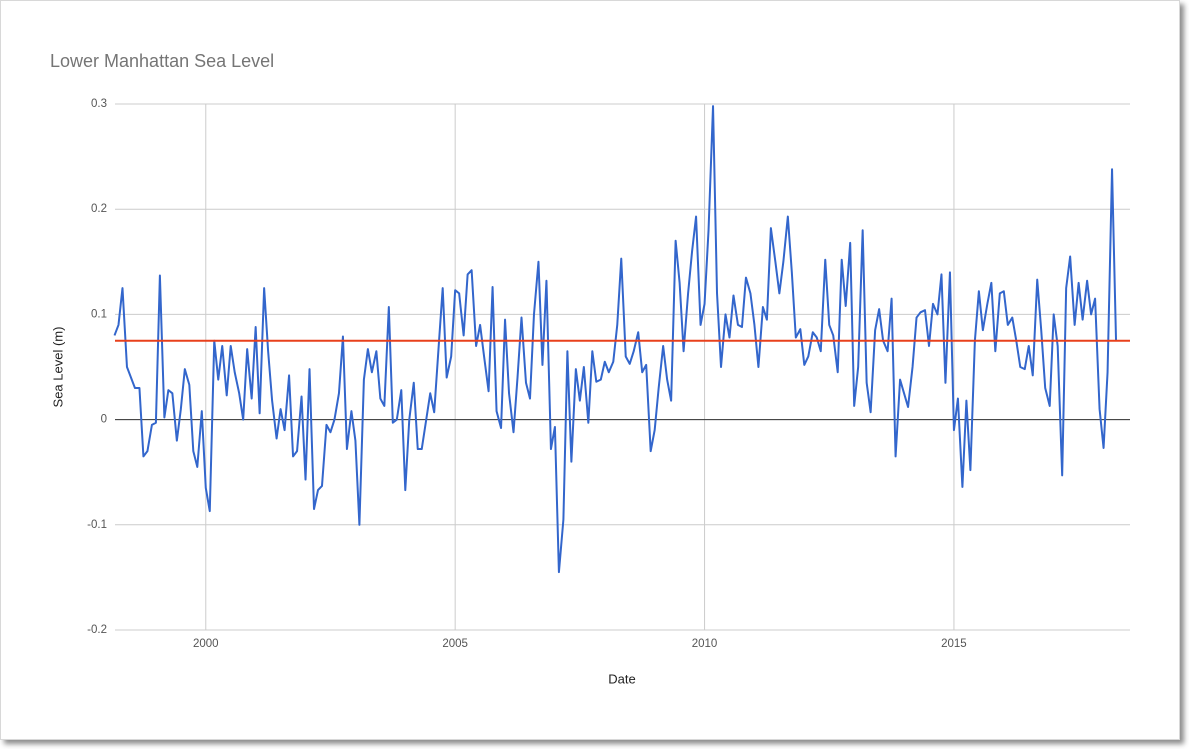  I want to click on y-tick-label: -0.1, so click(97, 525).